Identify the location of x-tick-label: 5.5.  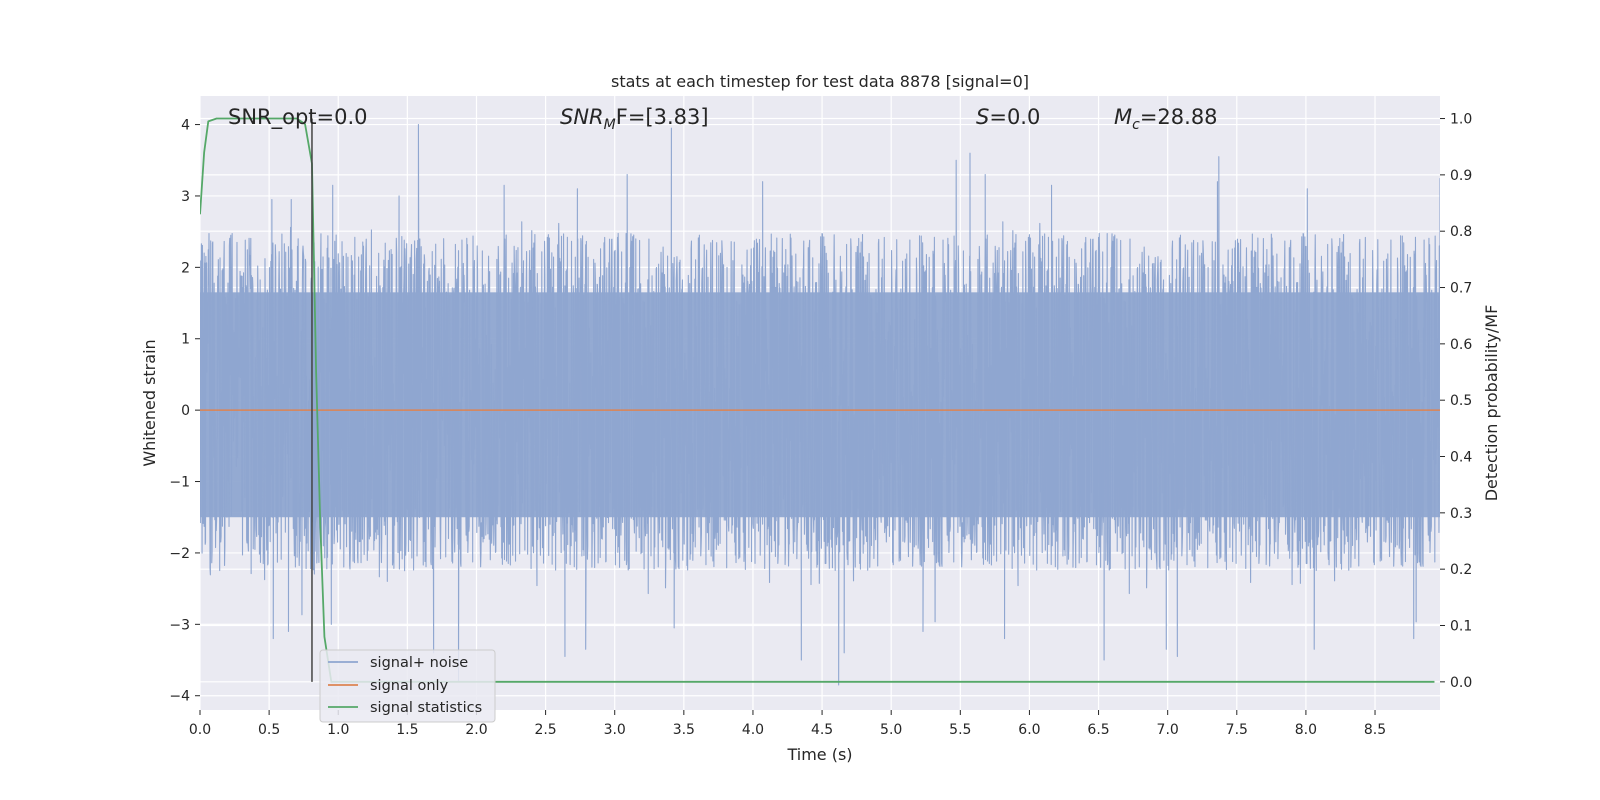
(960, 730).